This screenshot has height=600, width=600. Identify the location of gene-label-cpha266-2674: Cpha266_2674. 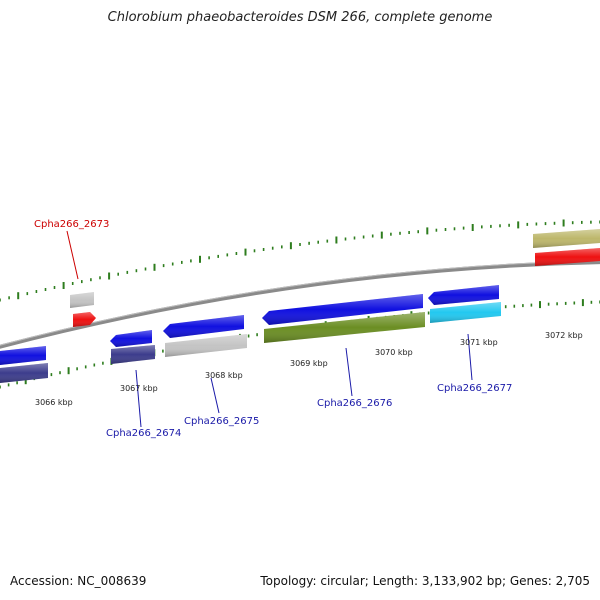
(143, 433).